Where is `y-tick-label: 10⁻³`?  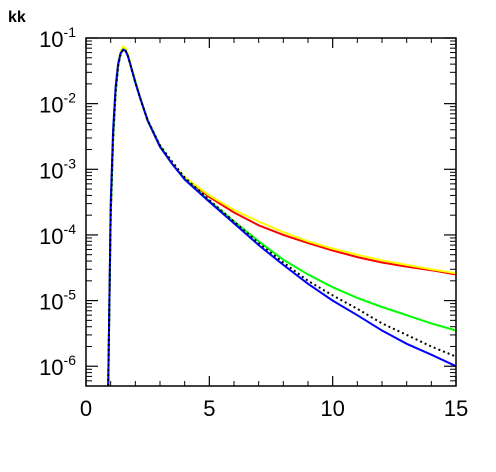
y-tick-label: 10⁻³ is located at coordinates (57, 169).